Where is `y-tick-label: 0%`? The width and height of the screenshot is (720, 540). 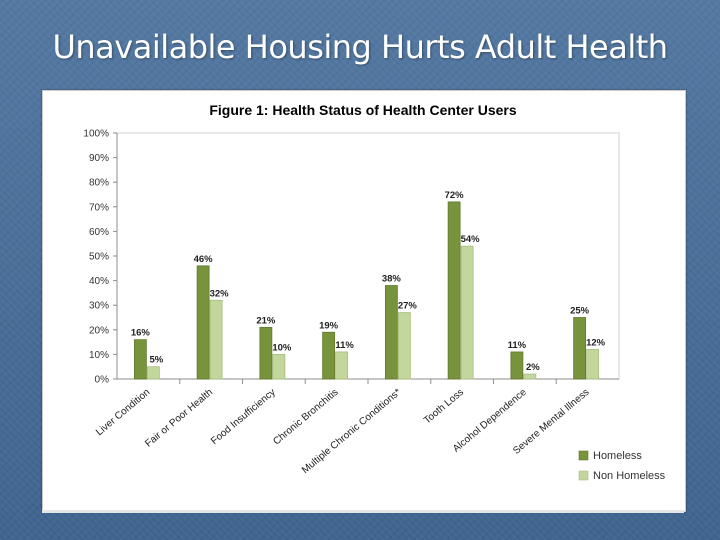
y-tick-label: 0% is located at coordinates (102, 380).